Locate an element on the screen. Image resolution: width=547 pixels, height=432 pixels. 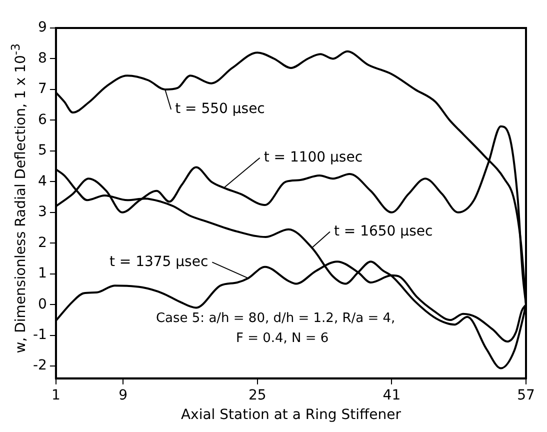
series-label: t = 1375 μsec is located at coordinates (158, 262).